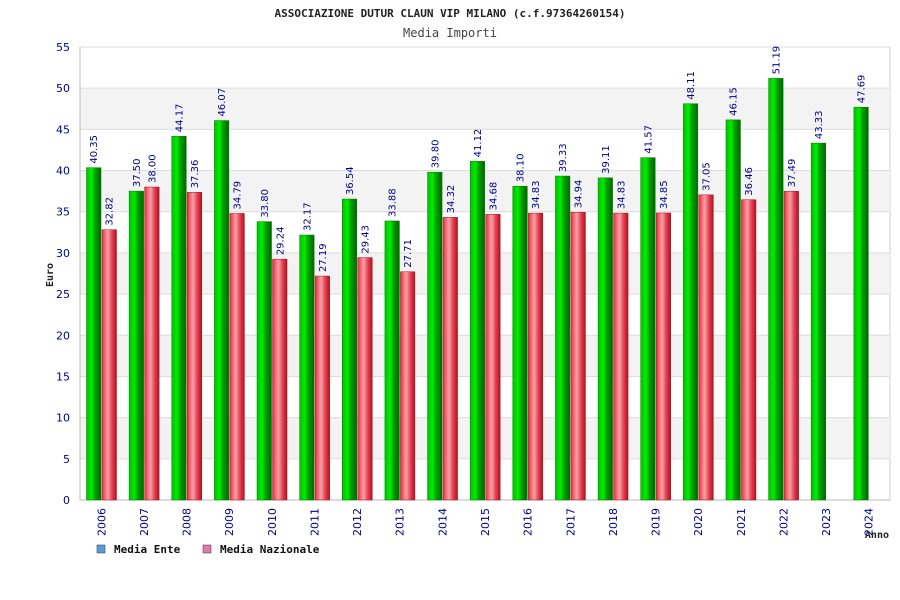  What do you see at coordinates (791, 345) in the screenshot?
I see `bar-media-nazionale-2022` at bounding box center [791, 345].